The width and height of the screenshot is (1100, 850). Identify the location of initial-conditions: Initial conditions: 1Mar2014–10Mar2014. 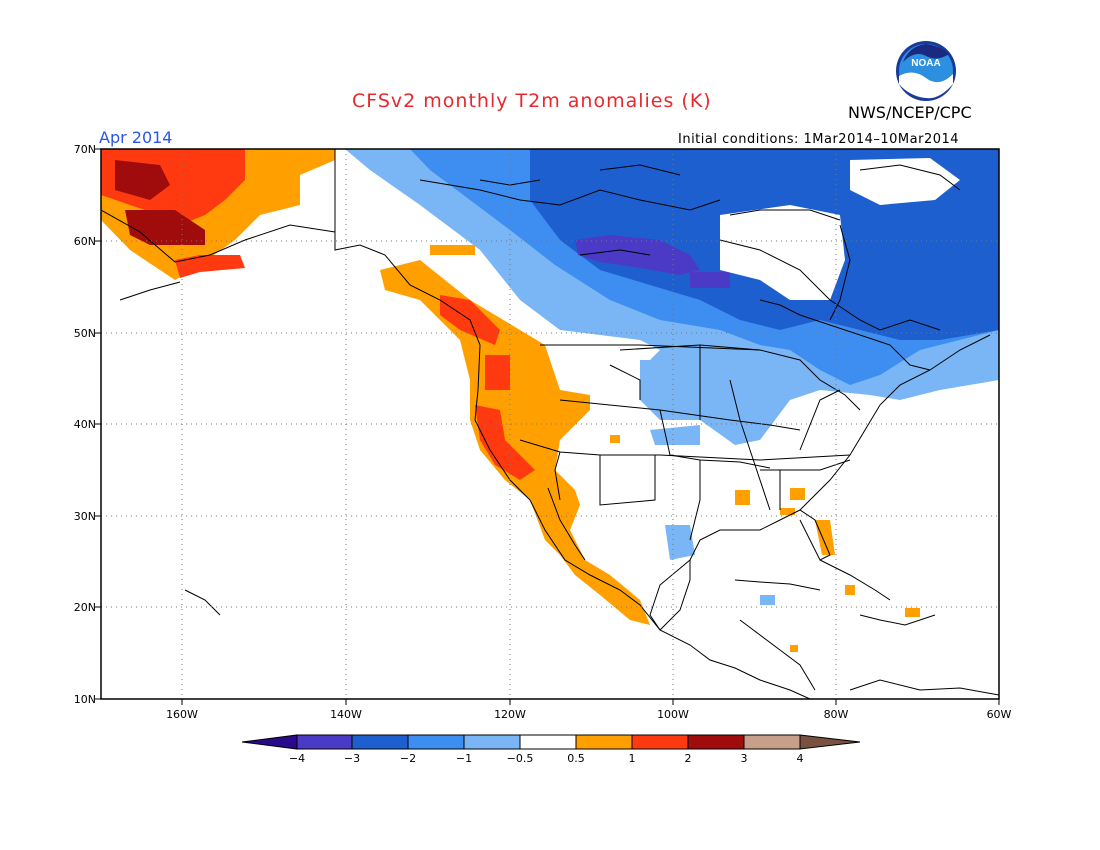
(819, 139).